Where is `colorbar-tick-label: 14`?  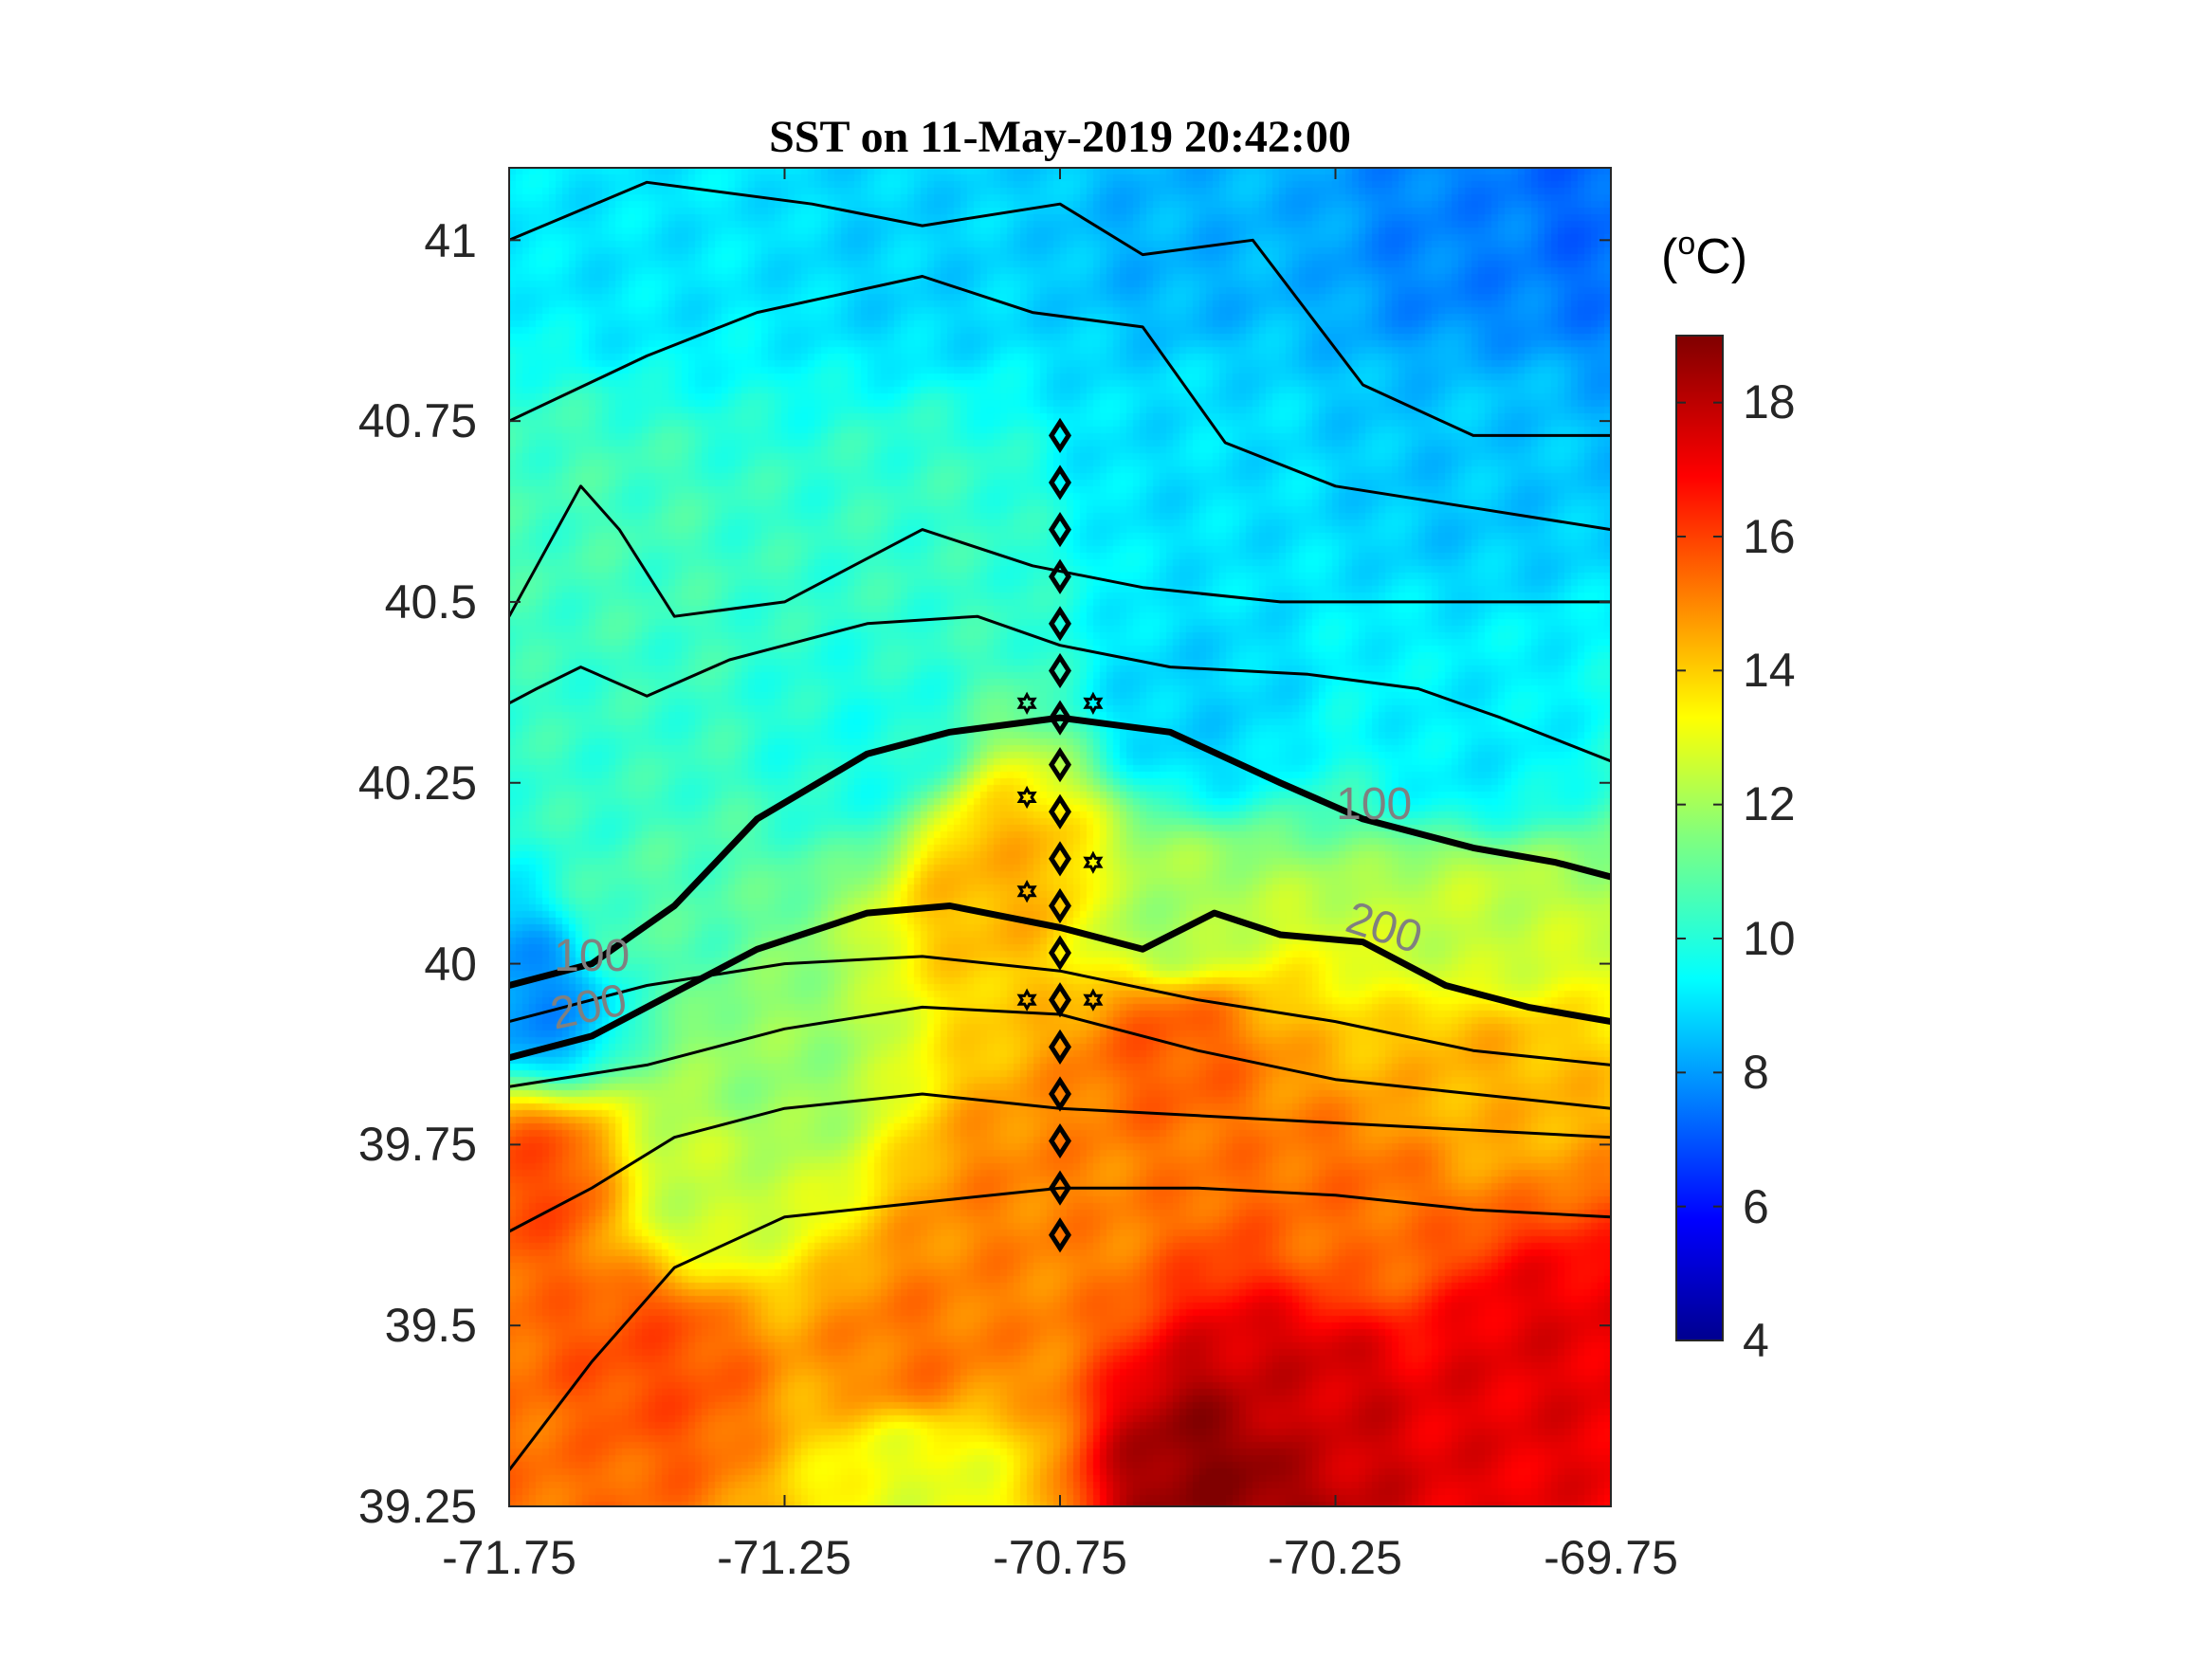
colorbar-tick-label: 14 is located at coordinates (1769, 670).